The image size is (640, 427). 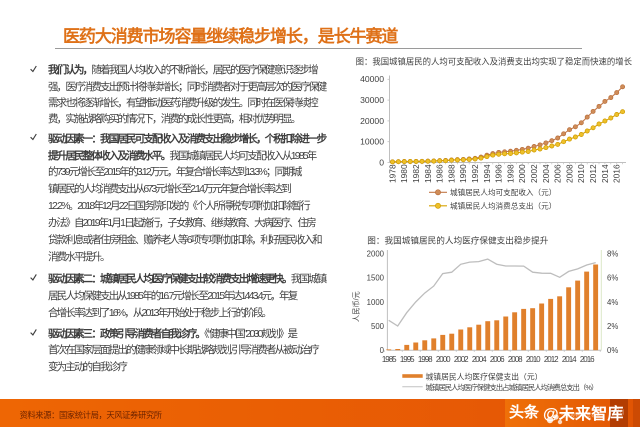 I want to click on svg-text:图：我国城镇居民的人均可支配收入及消费支出均实现了稳定而快速: 图：我国城镇居民的人均可支配收入及消费支出均实现了稳定而快速的增长, so click(x=494, y=62).